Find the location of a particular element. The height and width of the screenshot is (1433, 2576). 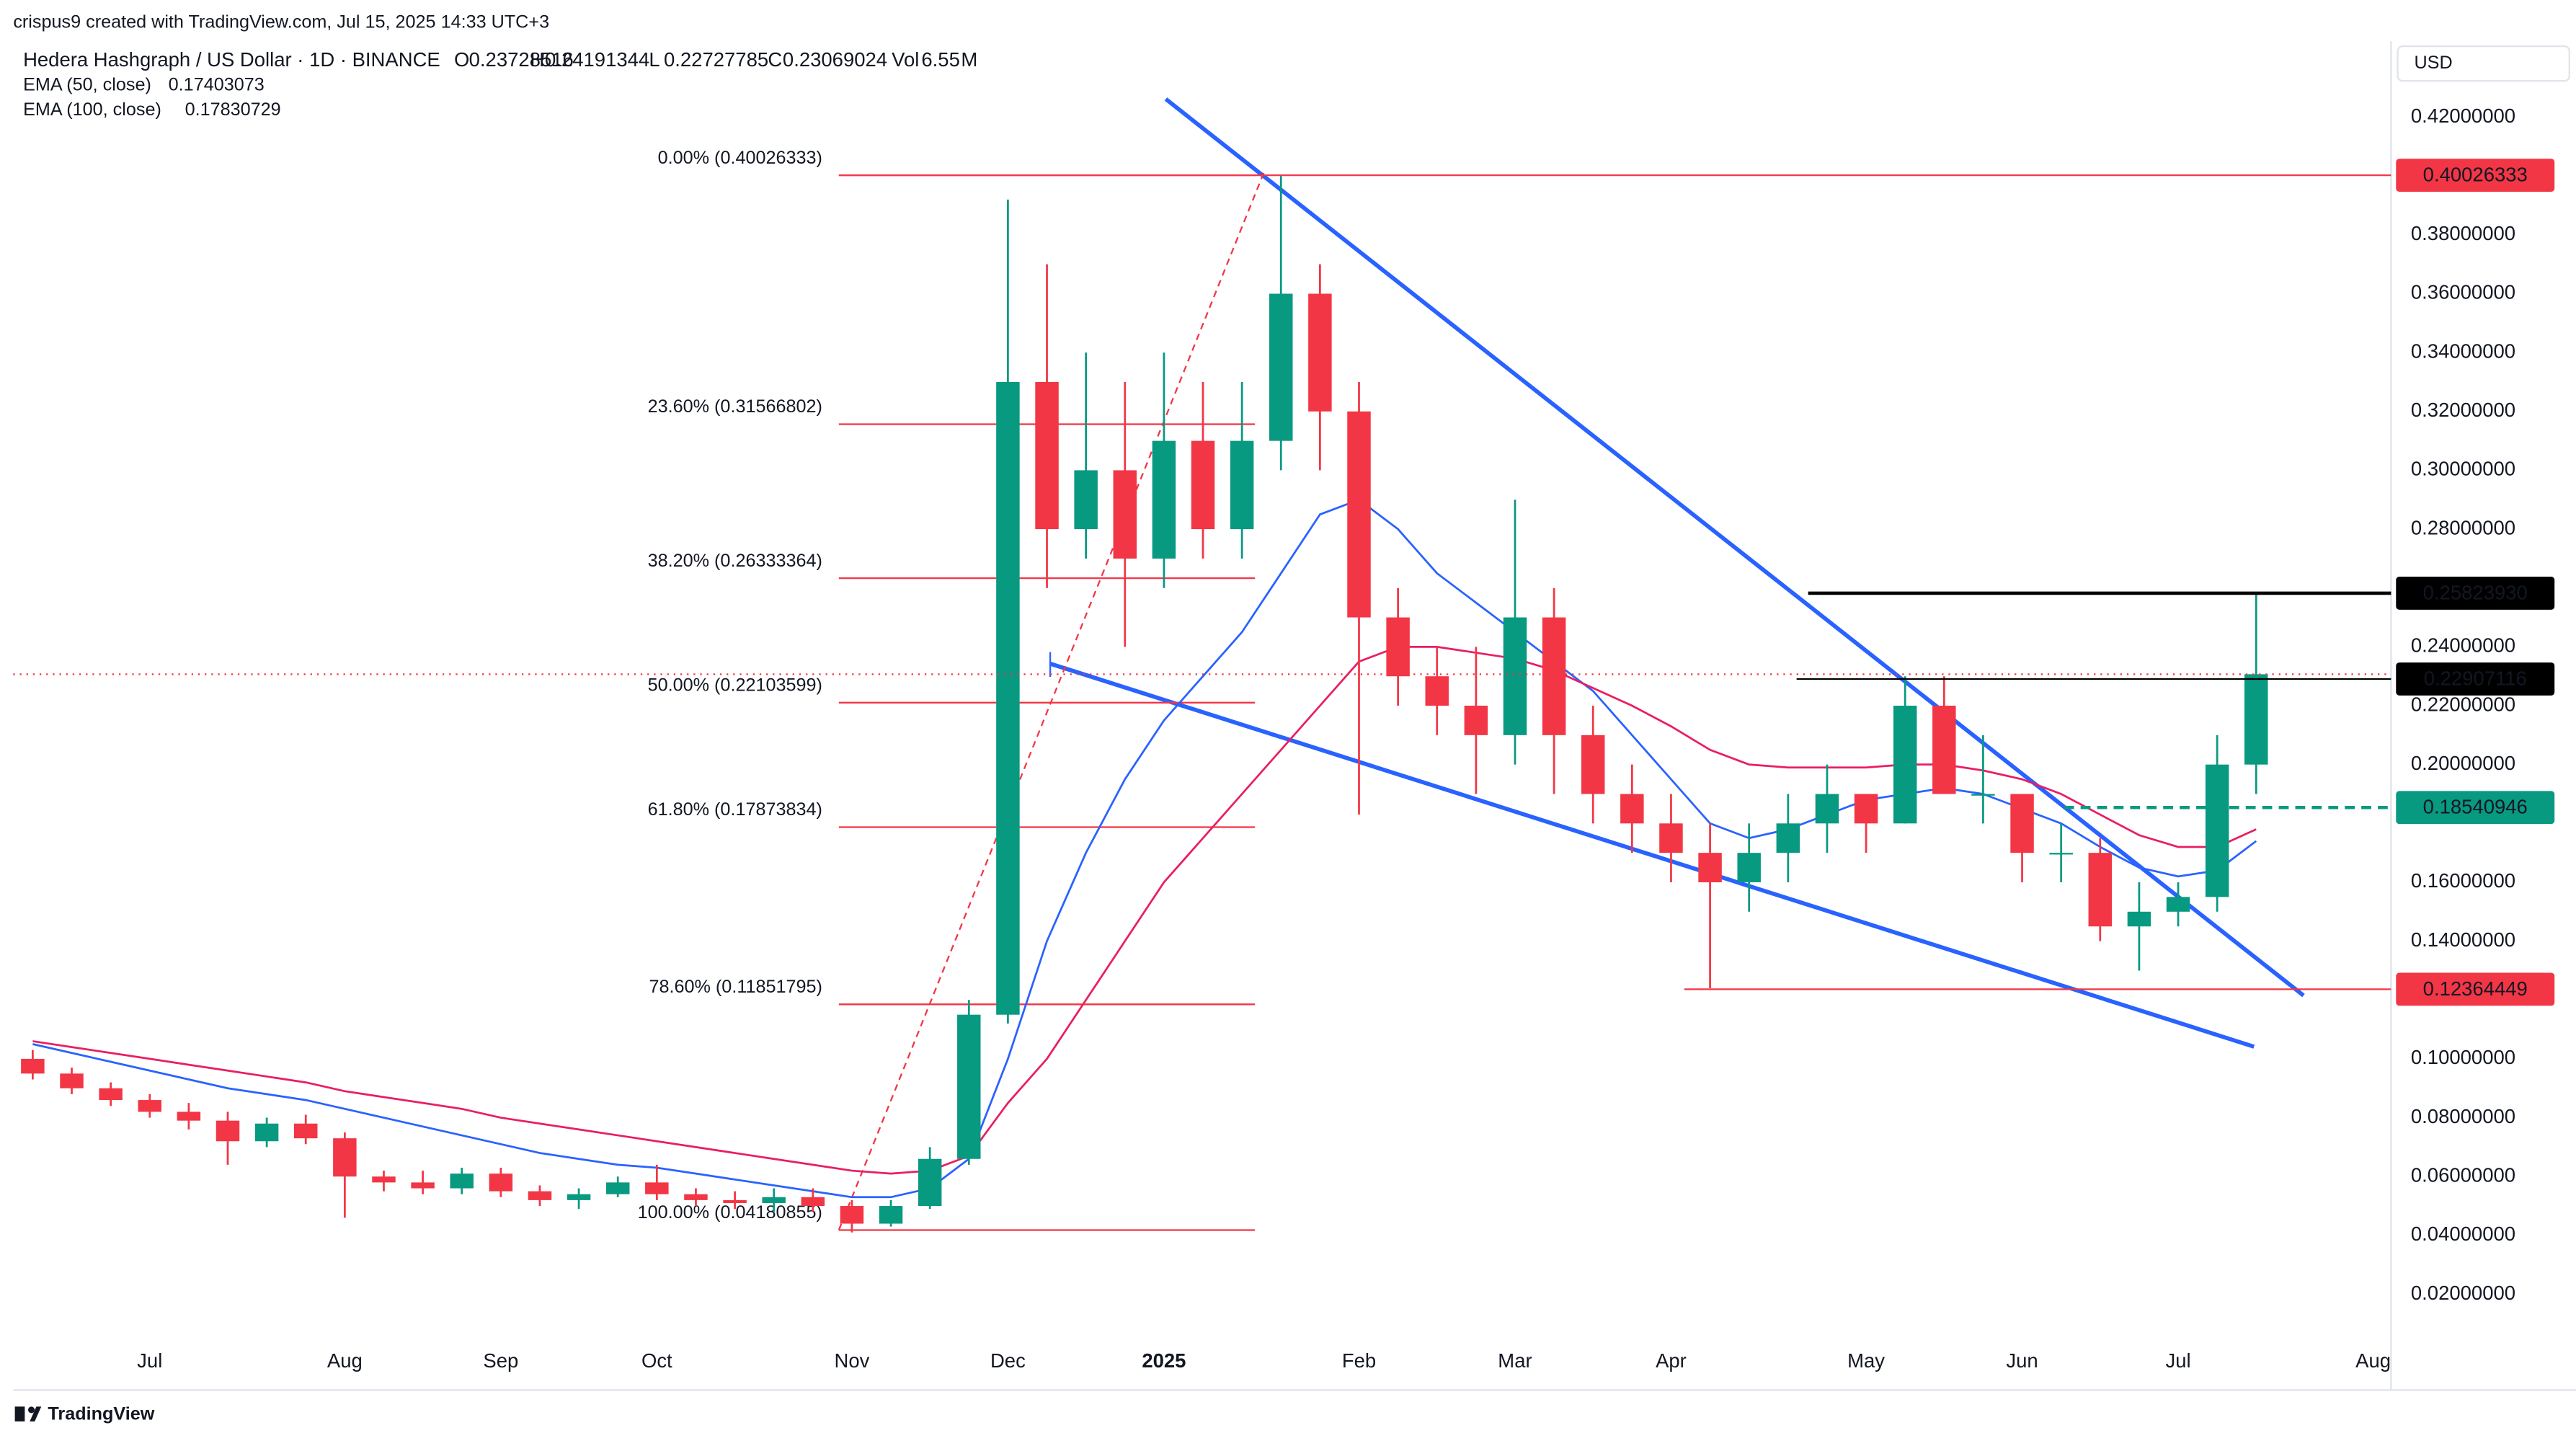

legend-value: 0.17403073 is located at coordinates (217, 85).